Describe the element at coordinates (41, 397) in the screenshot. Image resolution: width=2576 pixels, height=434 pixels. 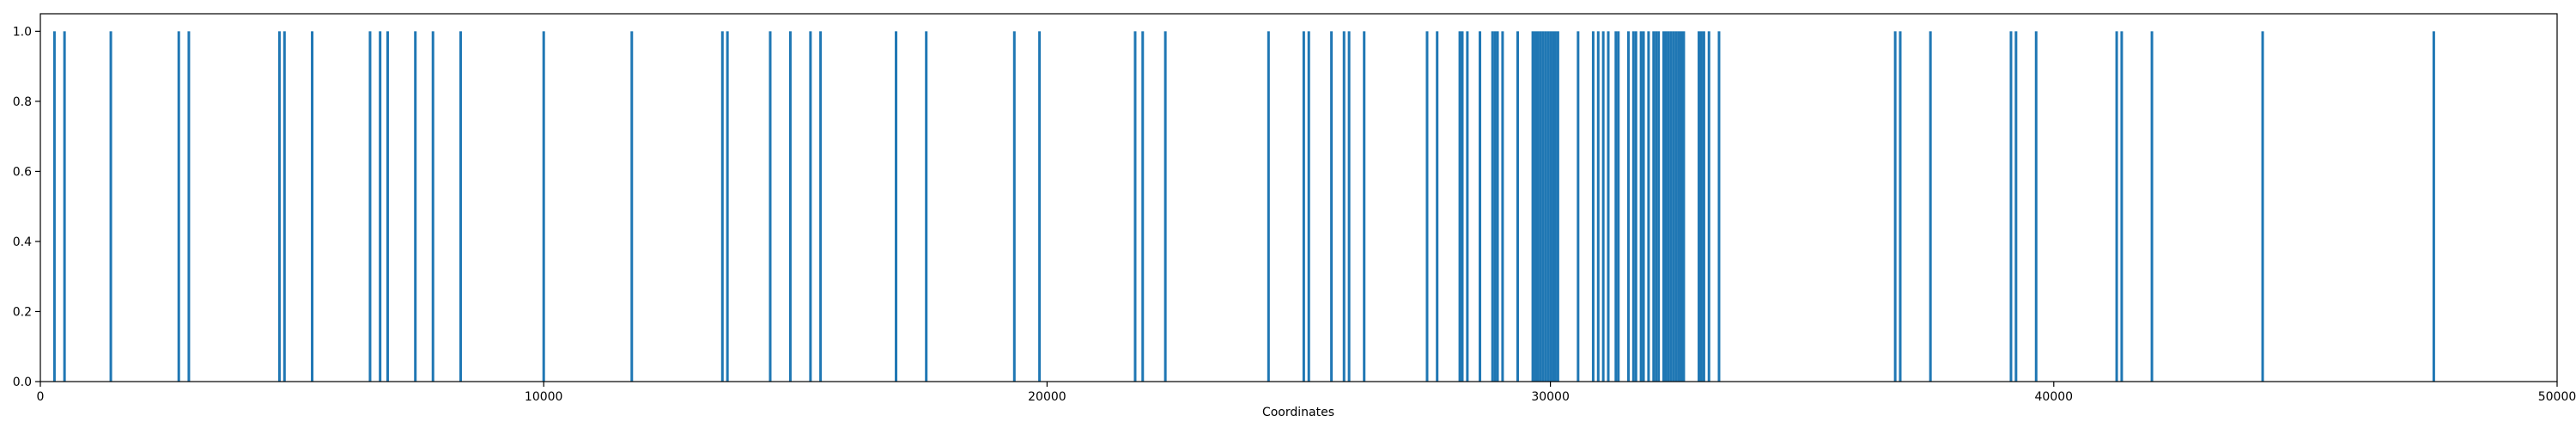
I see `x-tick-label: 0` at that location.